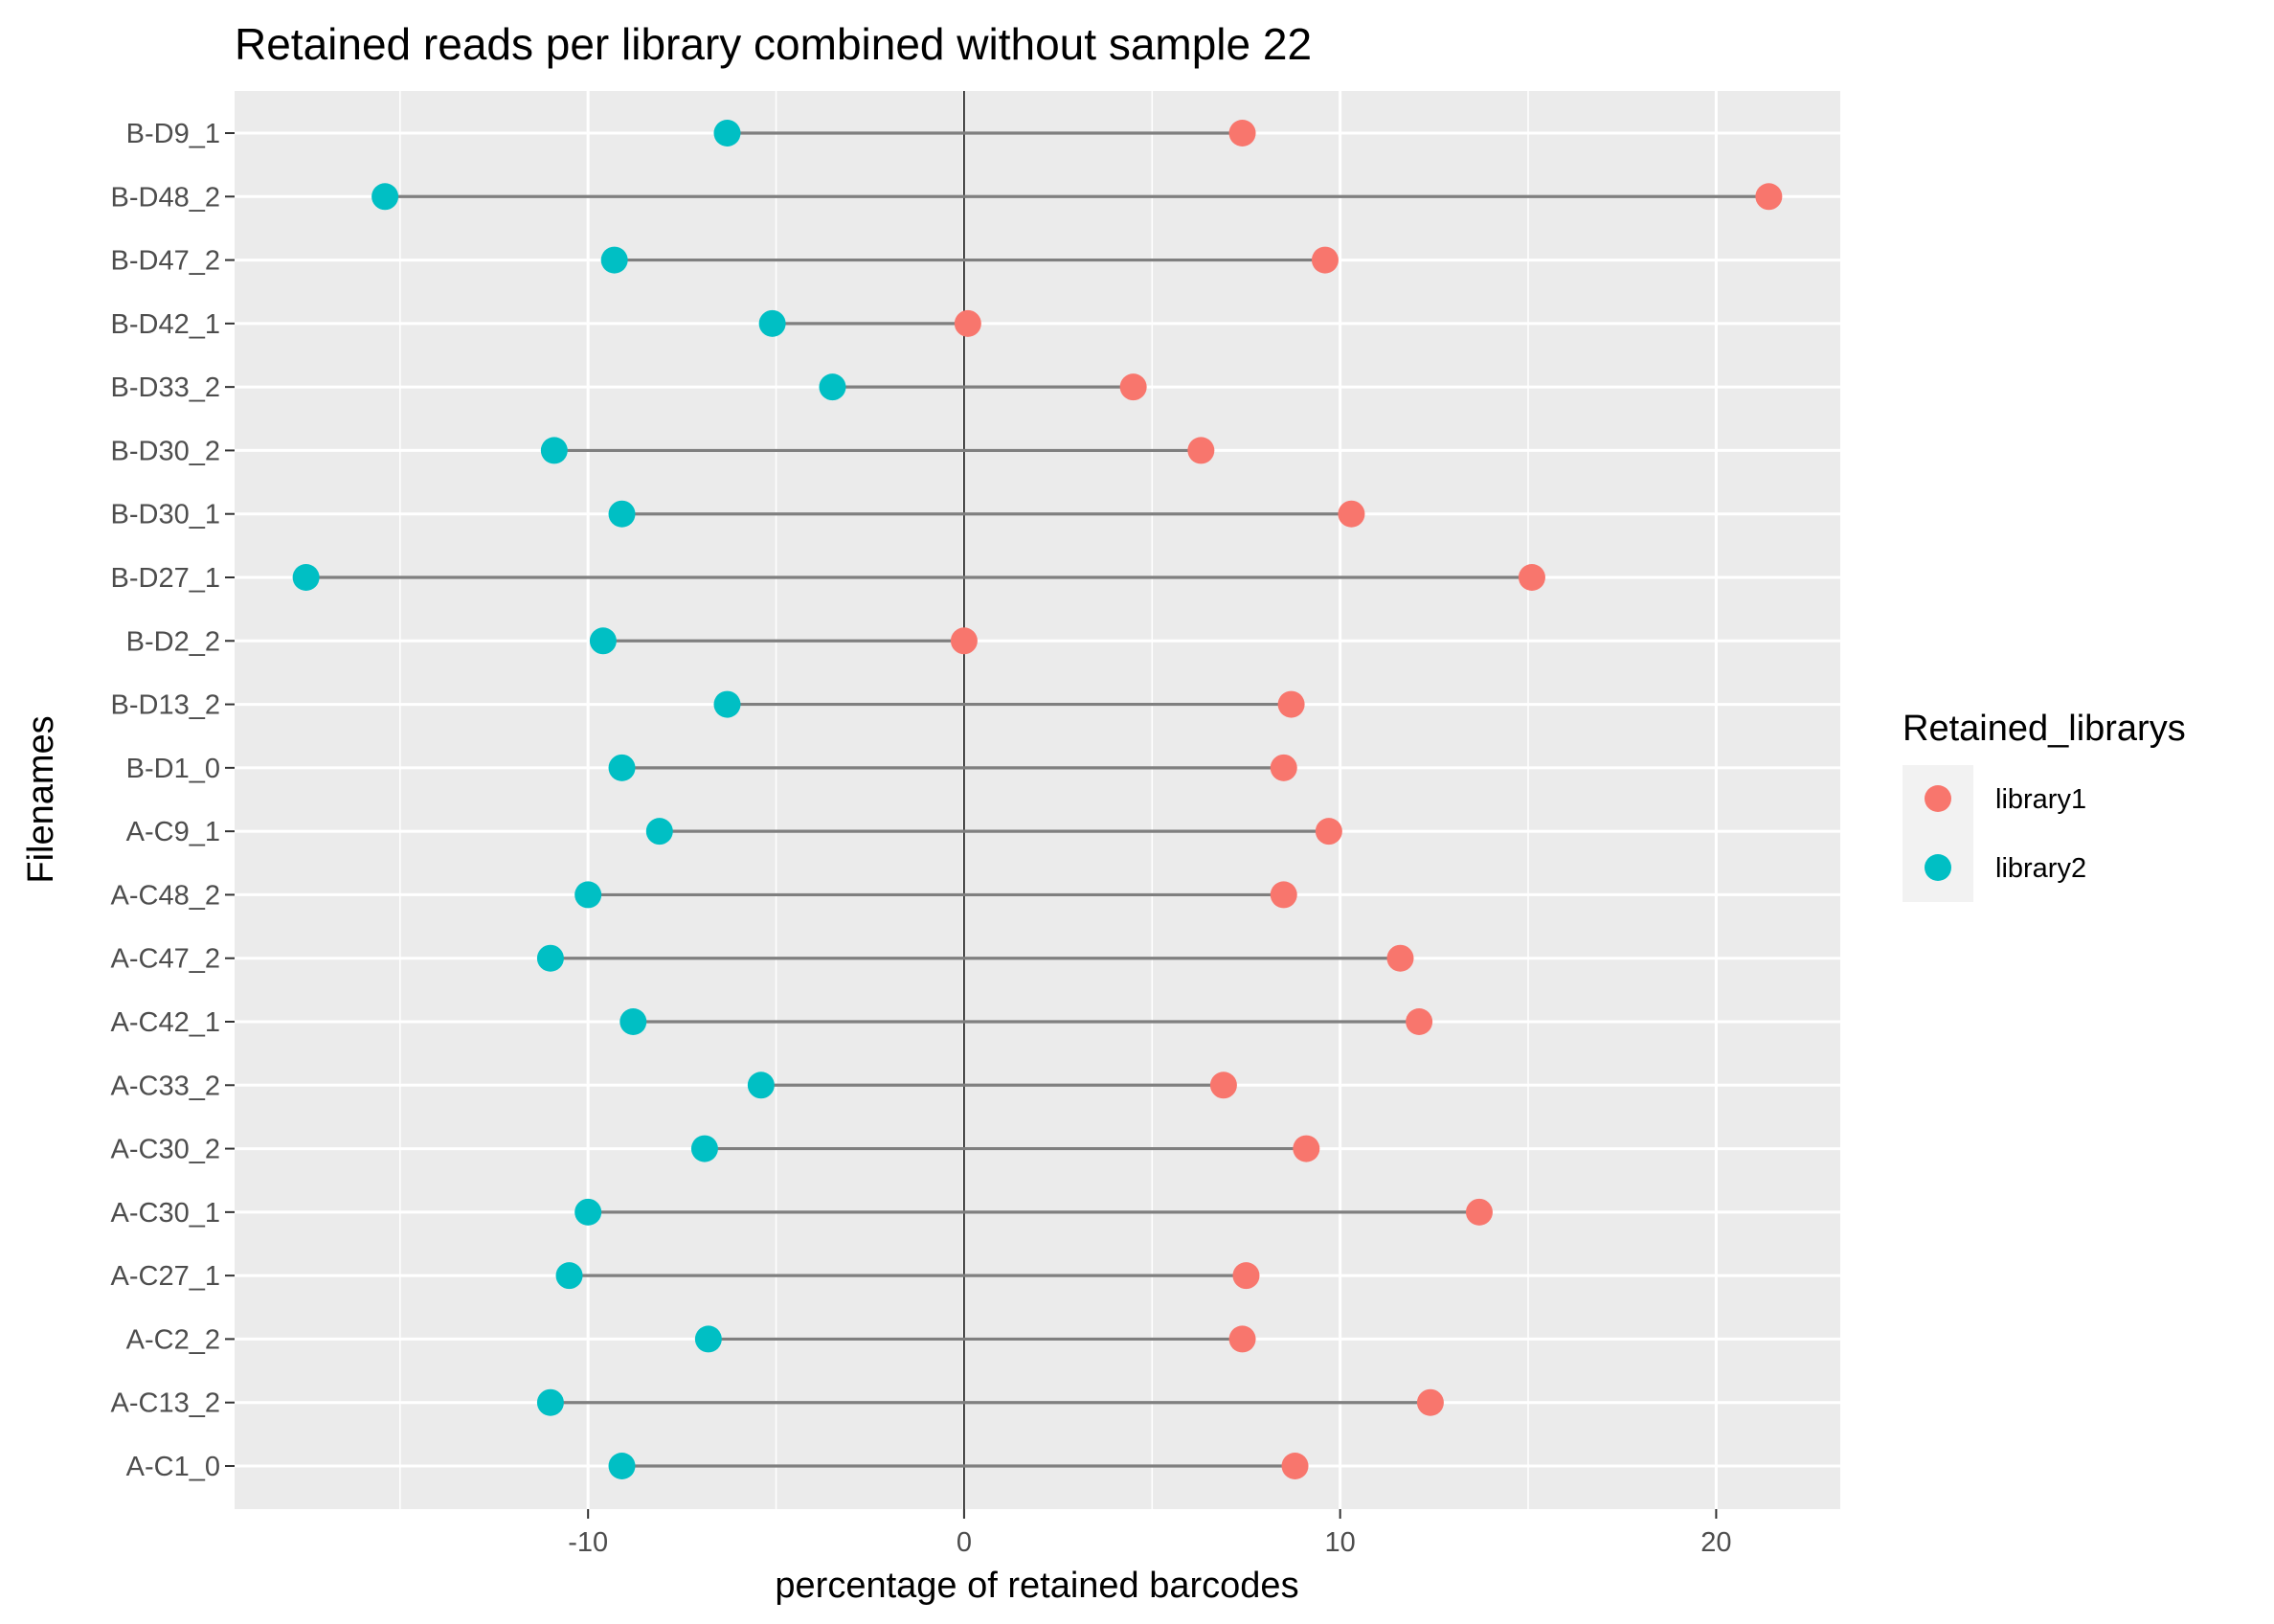 Image resolution: width=2274 pixels, height=1624 pixels. What do you see at coordinates (1938, 798) in the screenshot?
I see `legend-key-library1` at bounding box center [1938, 798].